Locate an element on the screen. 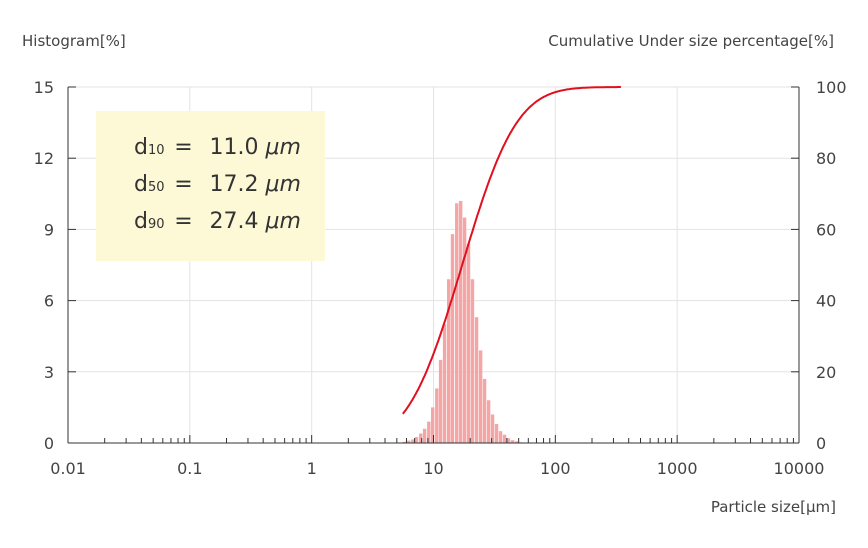  x-tick-label: 0.1 is located at coordinates (189, 468).